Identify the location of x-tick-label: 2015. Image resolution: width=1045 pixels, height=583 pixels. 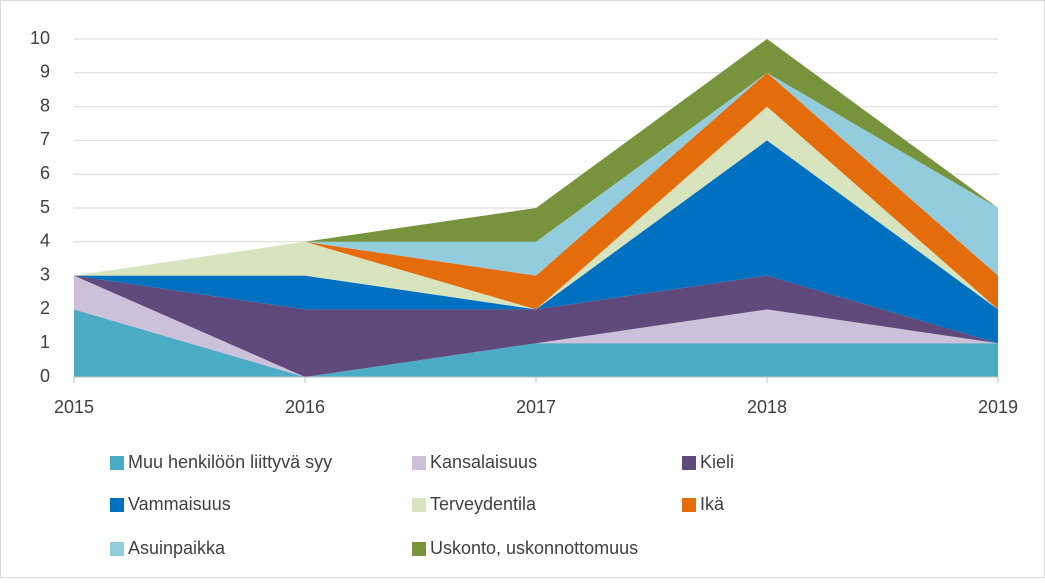
(74, 407).